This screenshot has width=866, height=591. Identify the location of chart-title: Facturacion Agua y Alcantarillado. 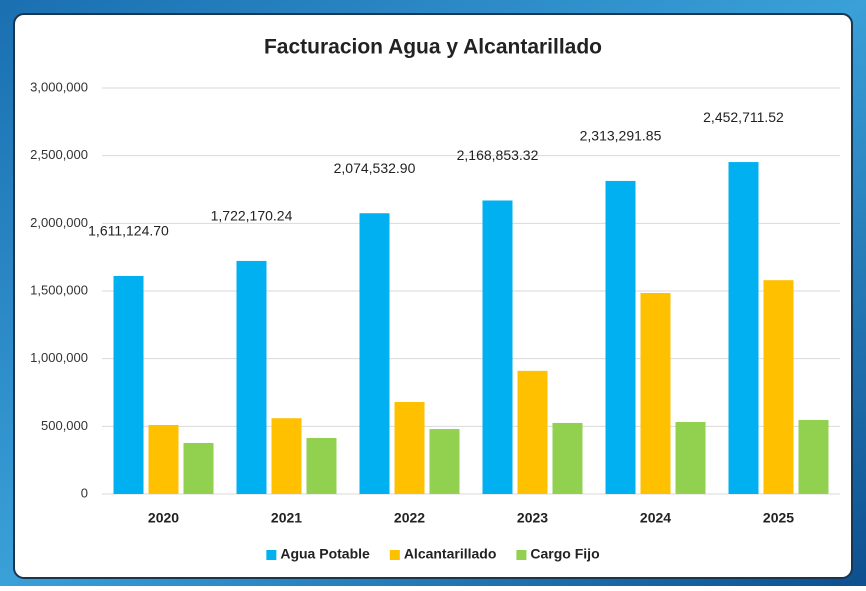
(433, 47).